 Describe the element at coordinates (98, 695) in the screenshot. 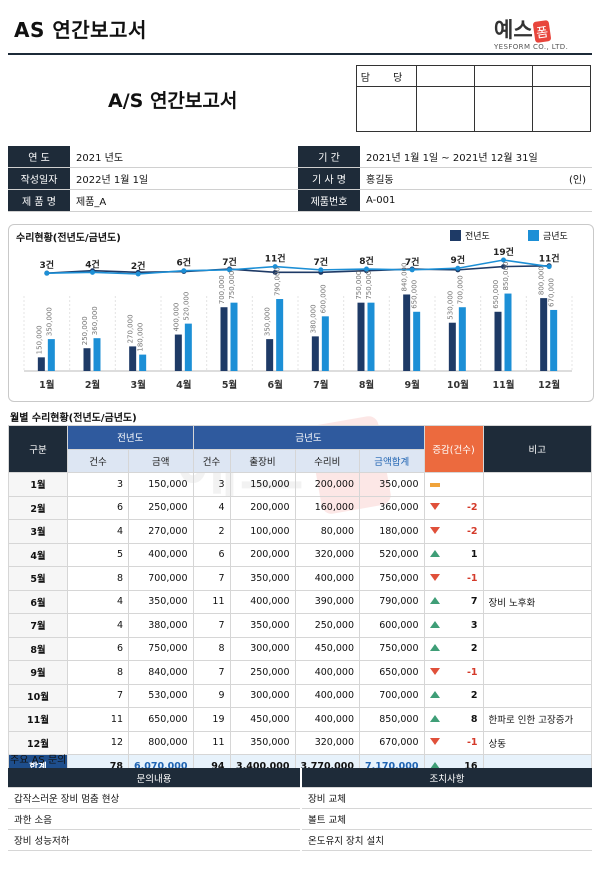

I see `prev-count-cell: 7` at that location.